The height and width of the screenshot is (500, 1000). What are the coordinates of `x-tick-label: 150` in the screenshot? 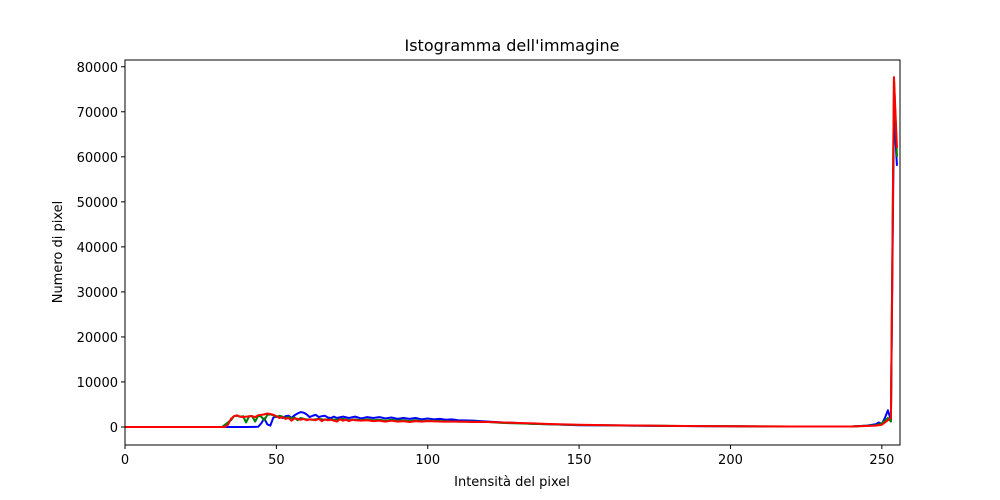 It's located at (579, 460).